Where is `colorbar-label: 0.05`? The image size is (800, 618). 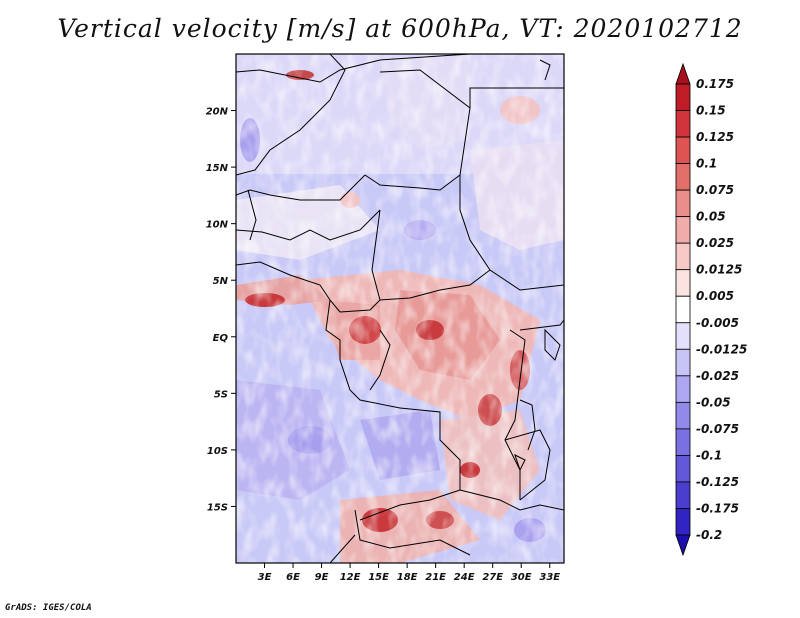 colorbar-label: 0.05 is located at coordinates (711, 217).